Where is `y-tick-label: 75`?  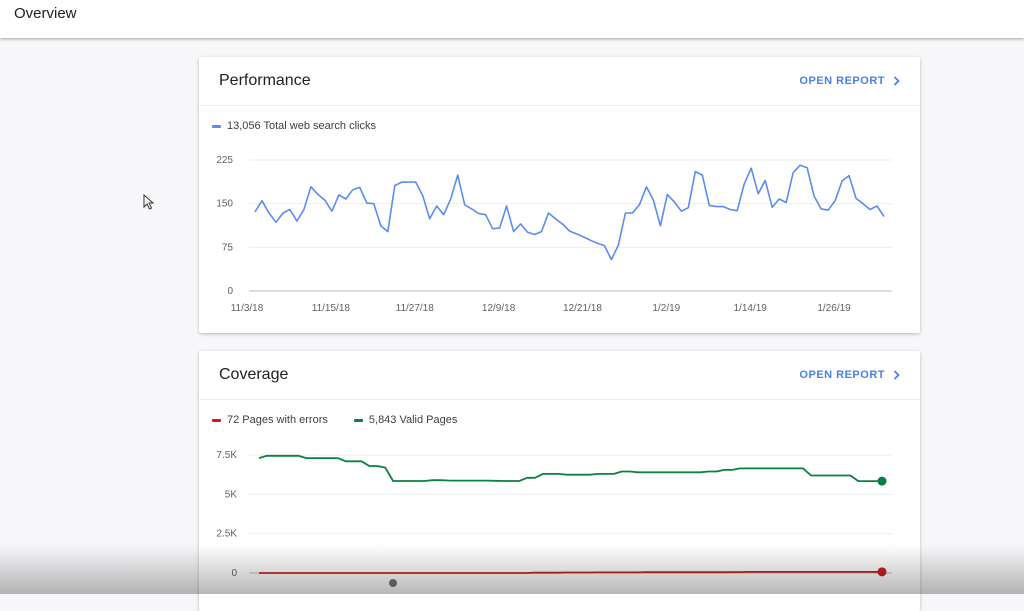
y-tick-label: 75 is located at coordinates (228, 247).